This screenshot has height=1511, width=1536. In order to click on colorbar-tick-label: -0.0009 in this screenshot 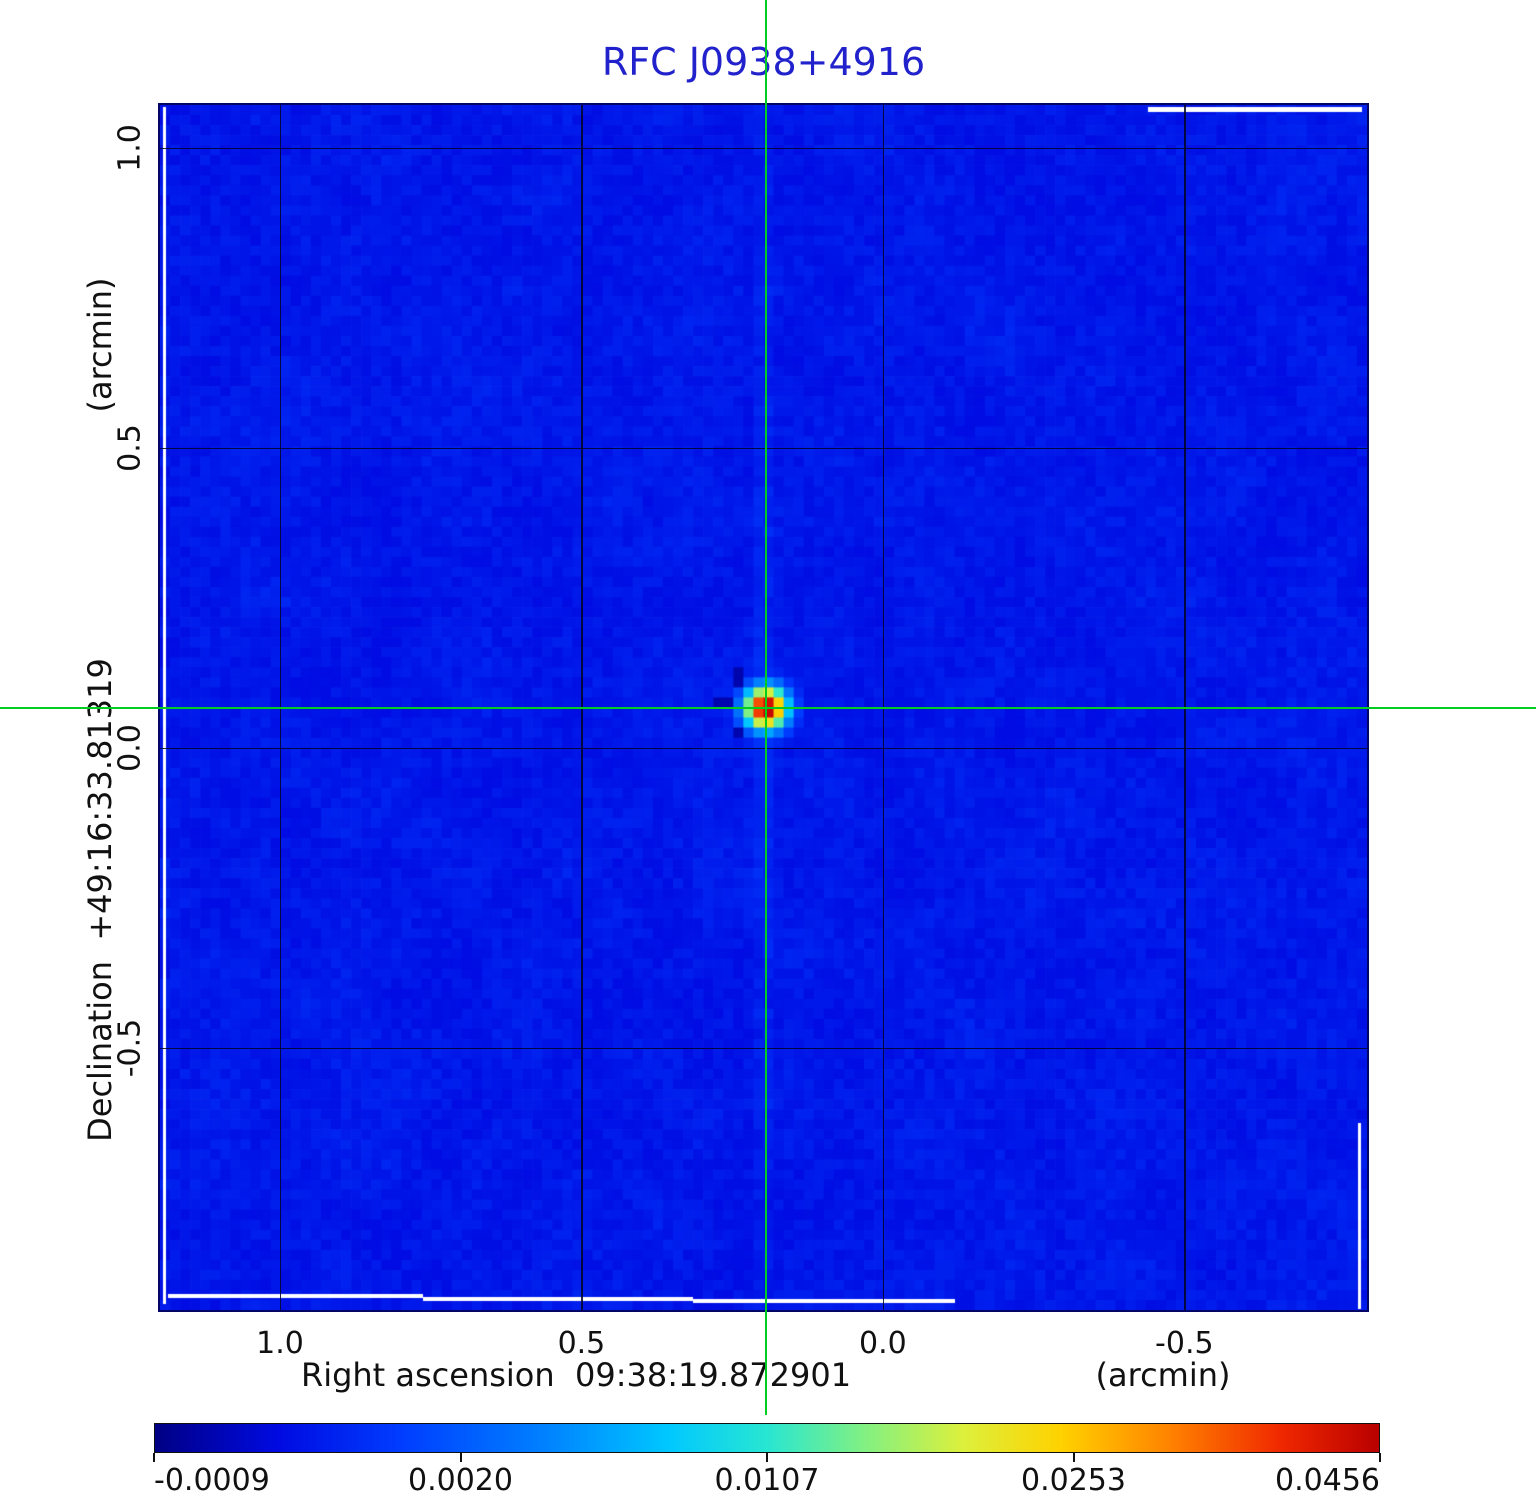, I will do `click(212, 1480)`.